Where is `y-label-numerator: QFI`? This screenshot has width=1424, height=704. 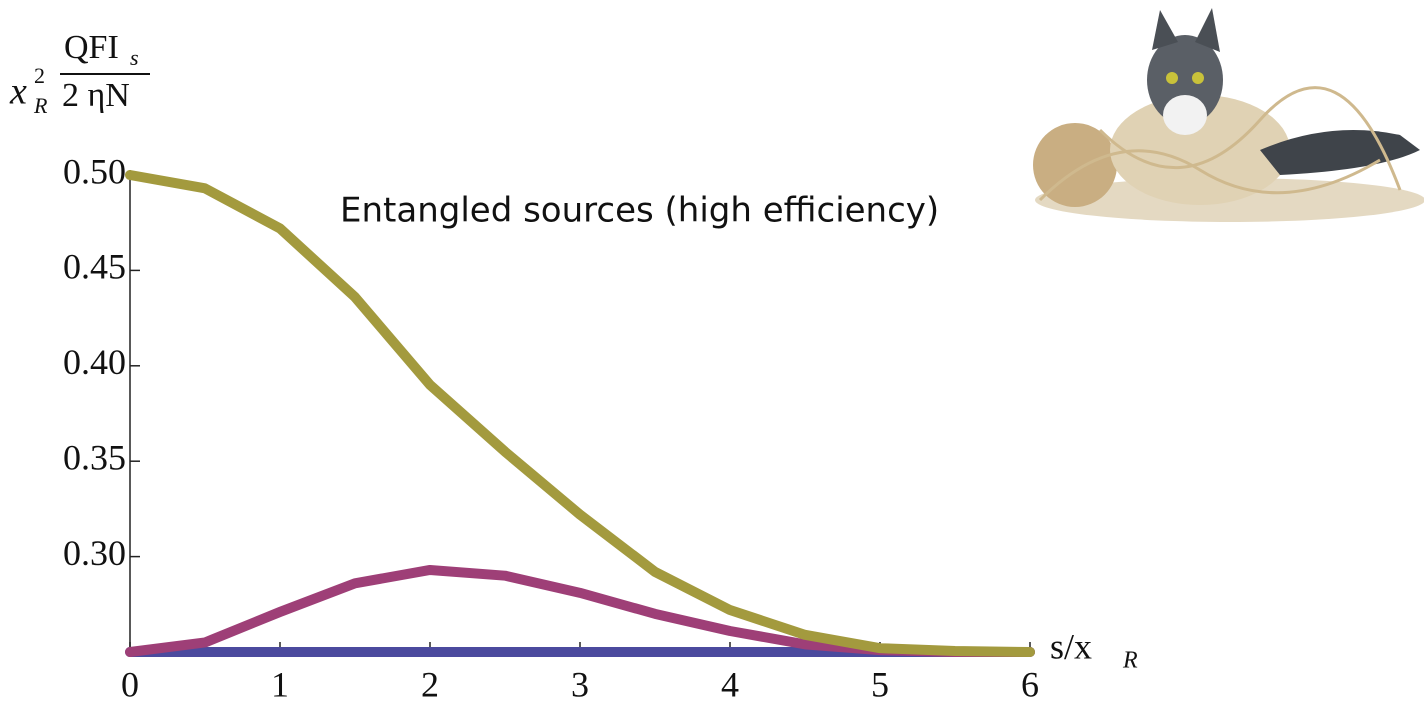
y-label-numerator: QFI is located at coordinates (91, 47).